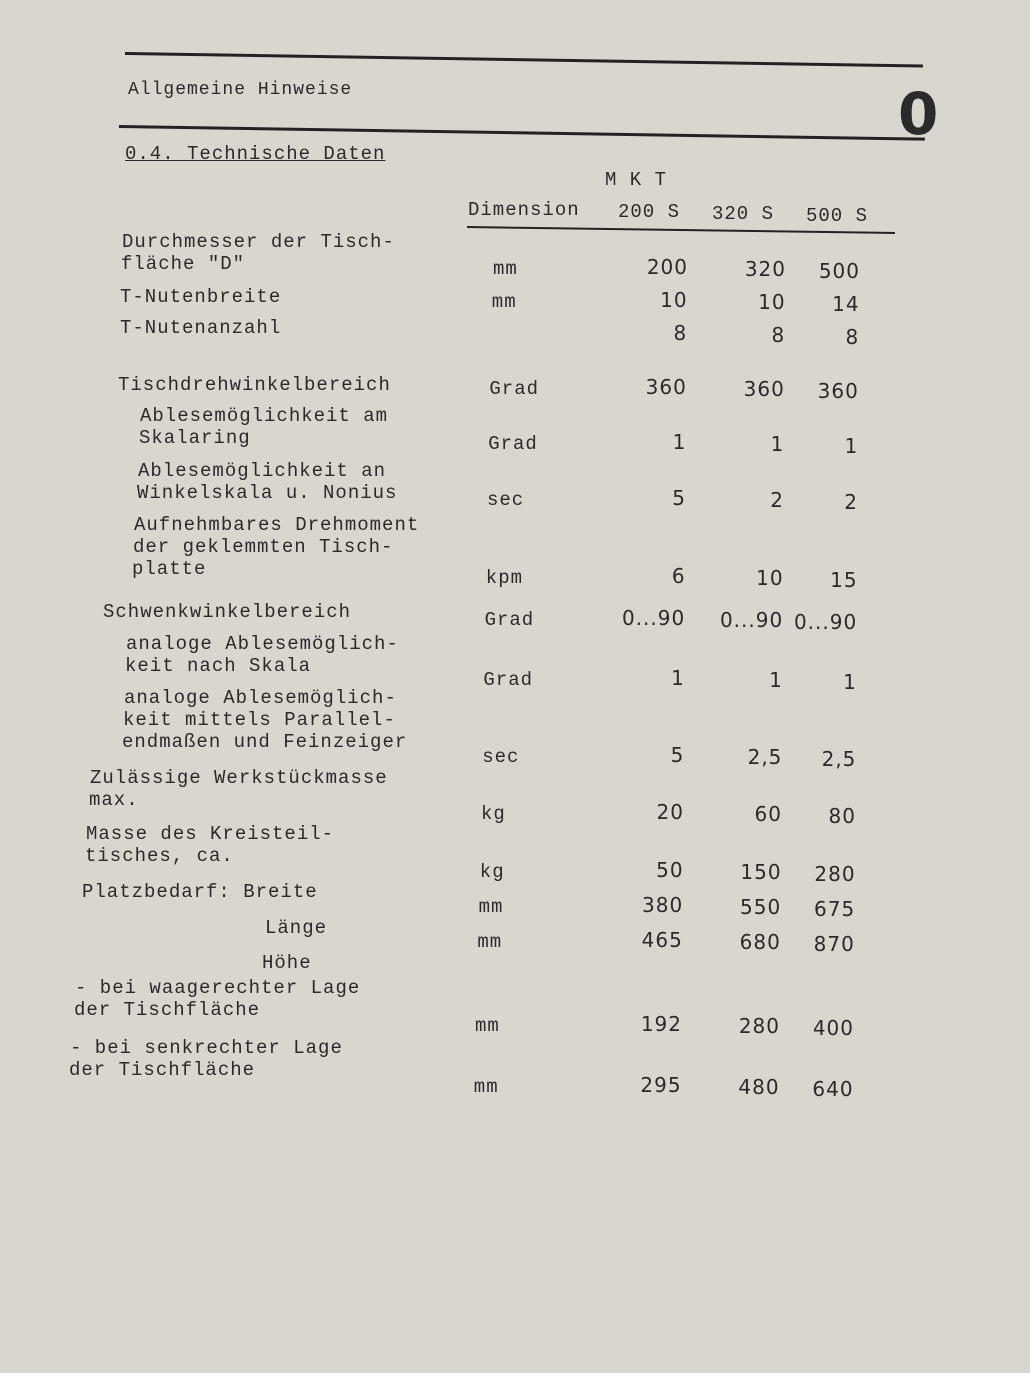 The width and height of the screenshot is (1030, 1373). I want to click on cell-value: 20, so click(670, 812).